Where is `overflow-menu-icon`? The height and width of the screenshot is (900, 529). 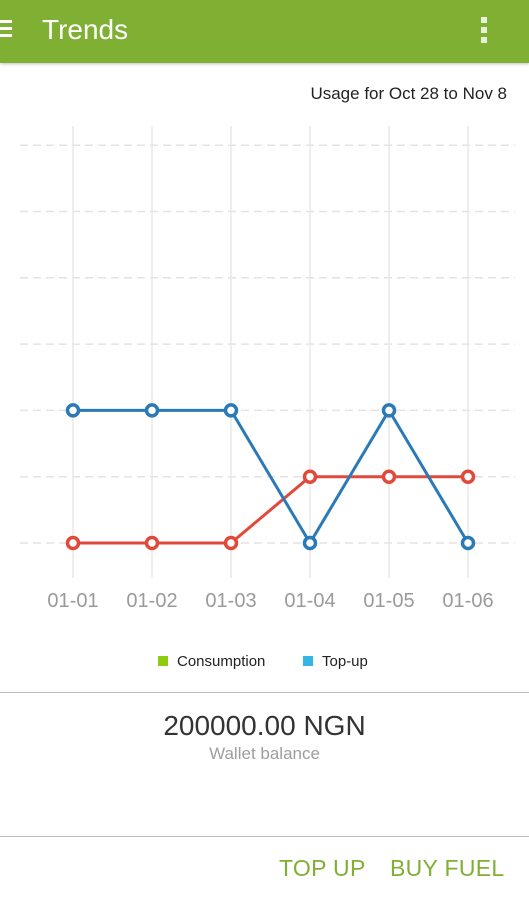 overflow-menu-icon is located at coordinates (484, 32).